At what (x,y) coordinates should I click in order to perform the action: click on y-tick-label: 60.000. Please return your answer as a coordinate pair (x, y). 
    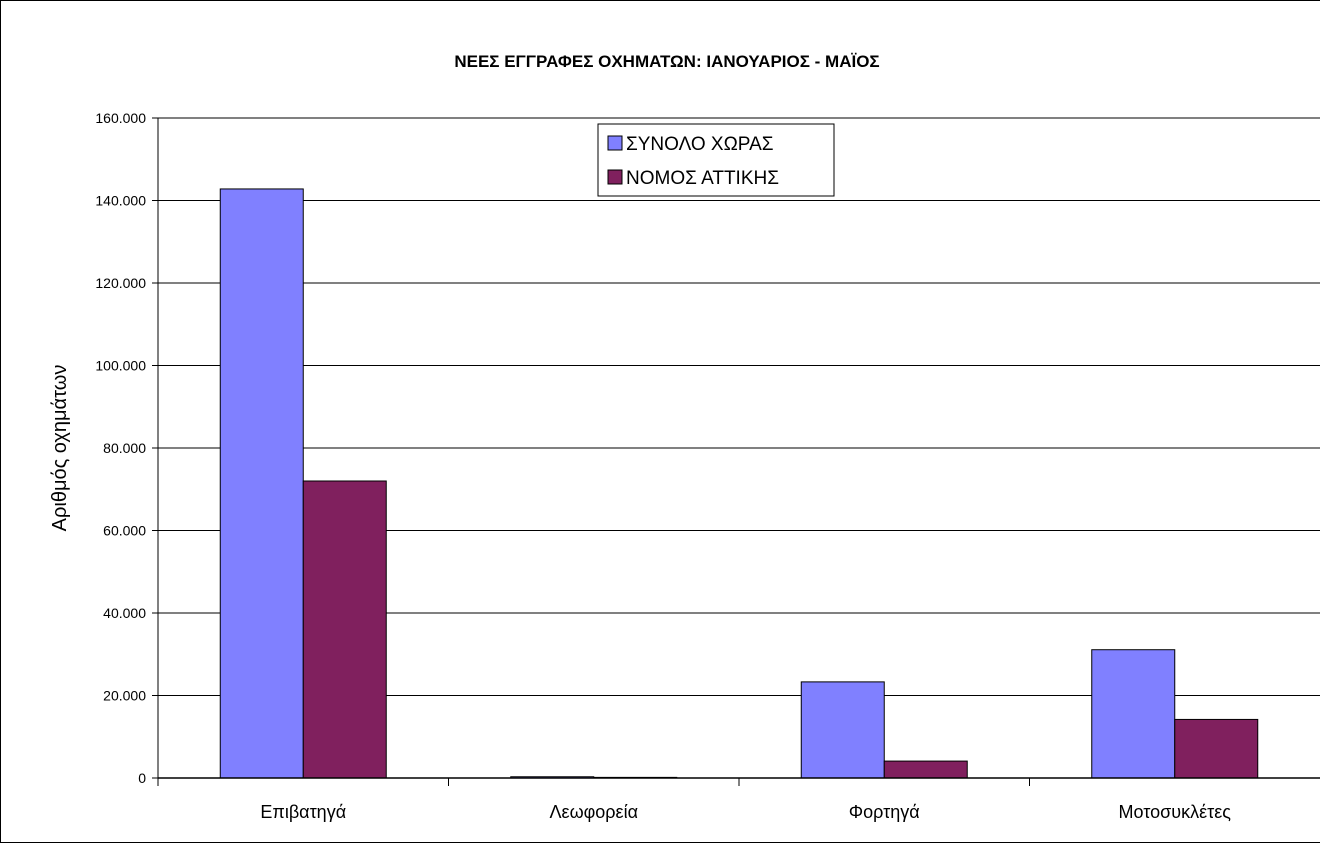
    Looking at the image, I should click on (124, 531).